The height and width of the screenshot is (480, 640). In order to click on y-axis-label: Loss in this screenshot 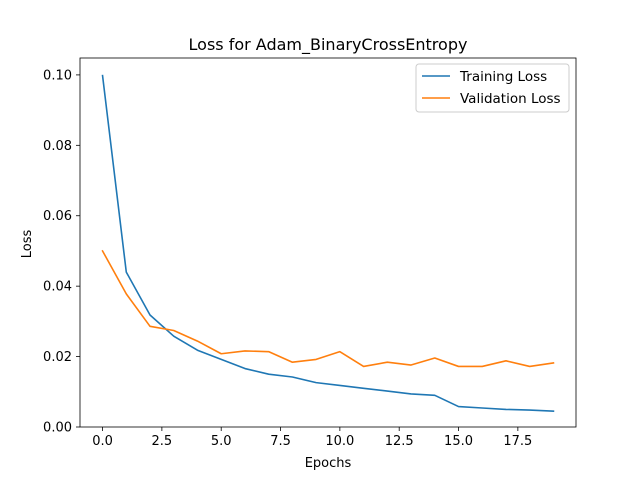, I will do `click(27, 244)`.